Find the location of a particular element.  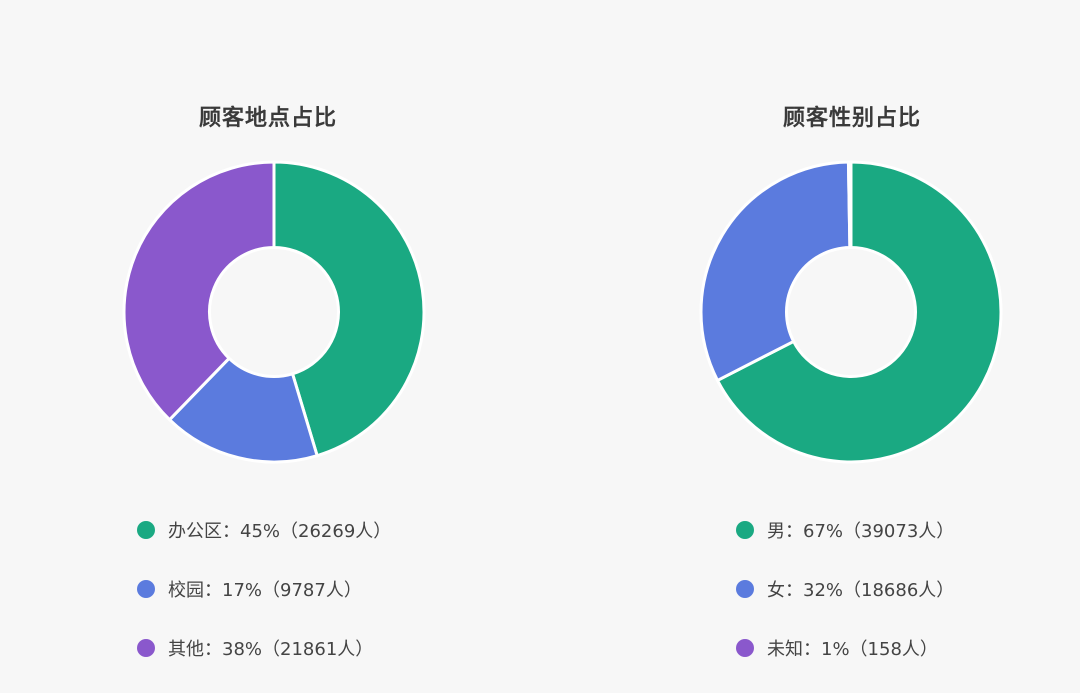

legend: 男：67%（39073人） 女：32%（18686人） 未知：1%（158人） is located at coordinates (845, 588).